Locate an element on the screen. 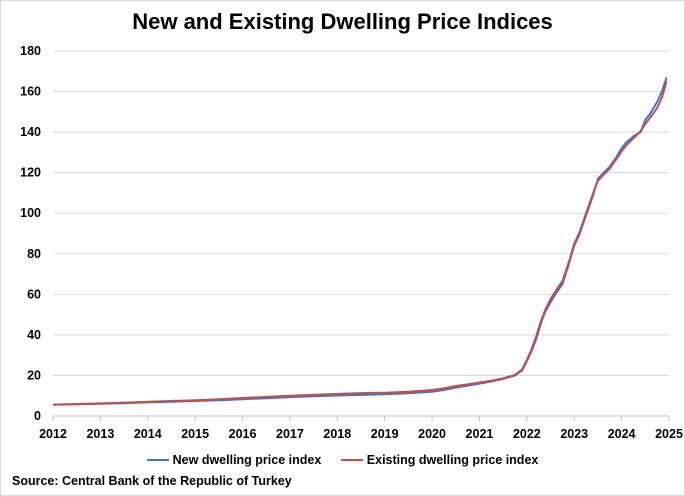 Image resolution: width=685 pixels, height=496 pixels. y-tick-label: 180 is located at coordinates (30, 51).